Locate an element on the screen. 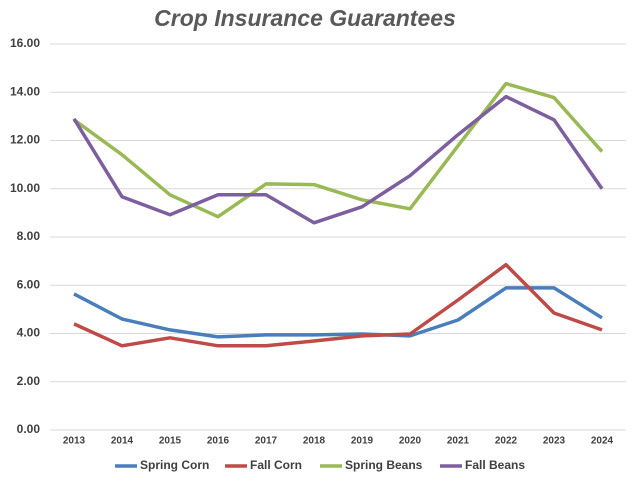 Image resolution: width=640 pixels, height=480 pixels. x-tick-label: 2019 is located at coordinates (362, 441).